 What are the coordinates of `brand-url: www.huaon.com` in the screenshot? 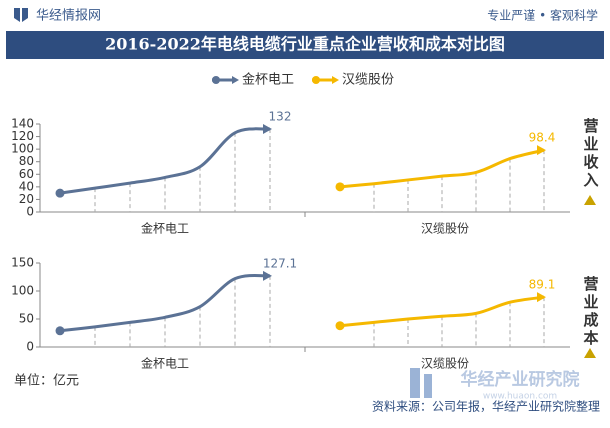 It's located at (520, 397).